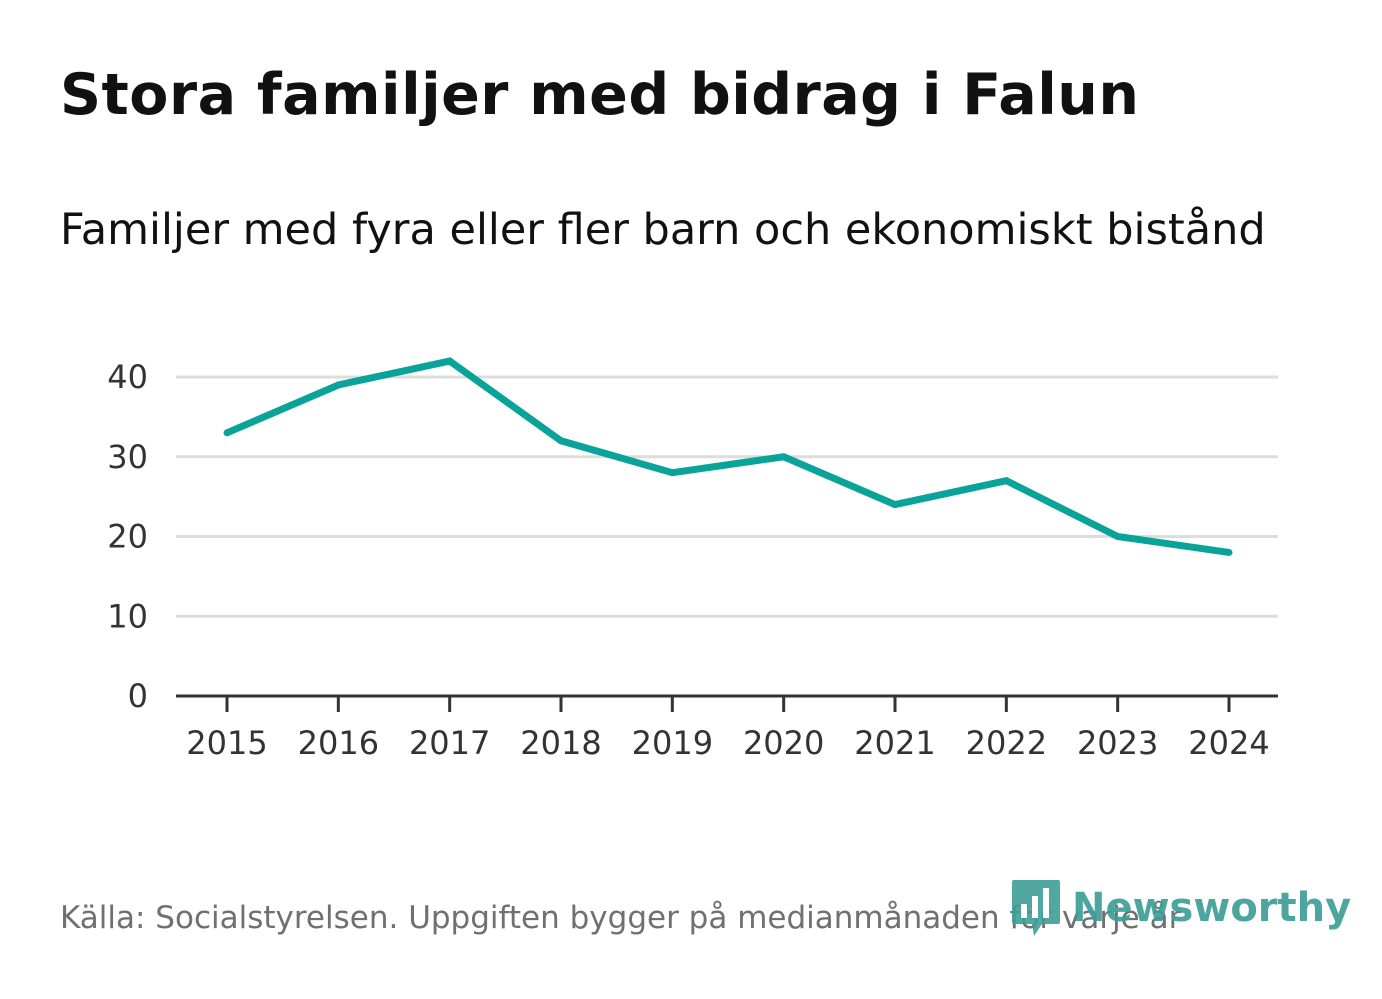 The width and height of the screenshot is (1382, 999). Describe the element at coordinates (783, 743) in the screenshot. I see `x-tick-label-2020: 2020` at that location.